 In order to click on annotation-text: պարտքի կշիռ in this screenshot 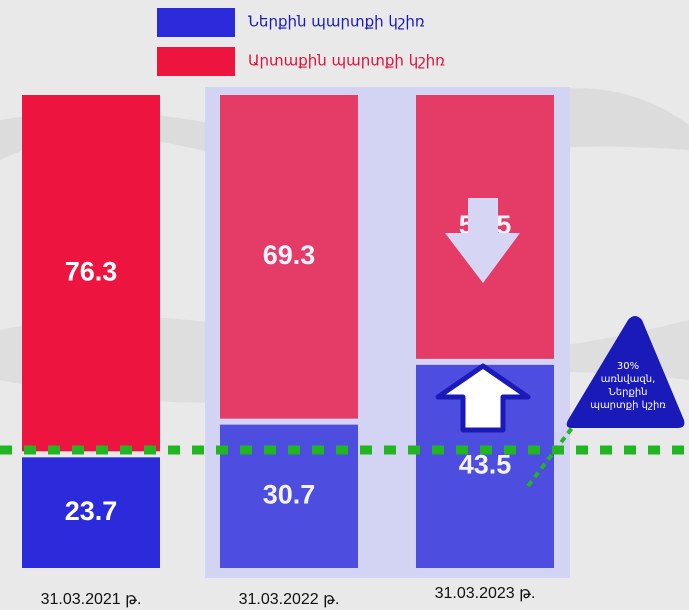, I will do `click(628, 405)`.